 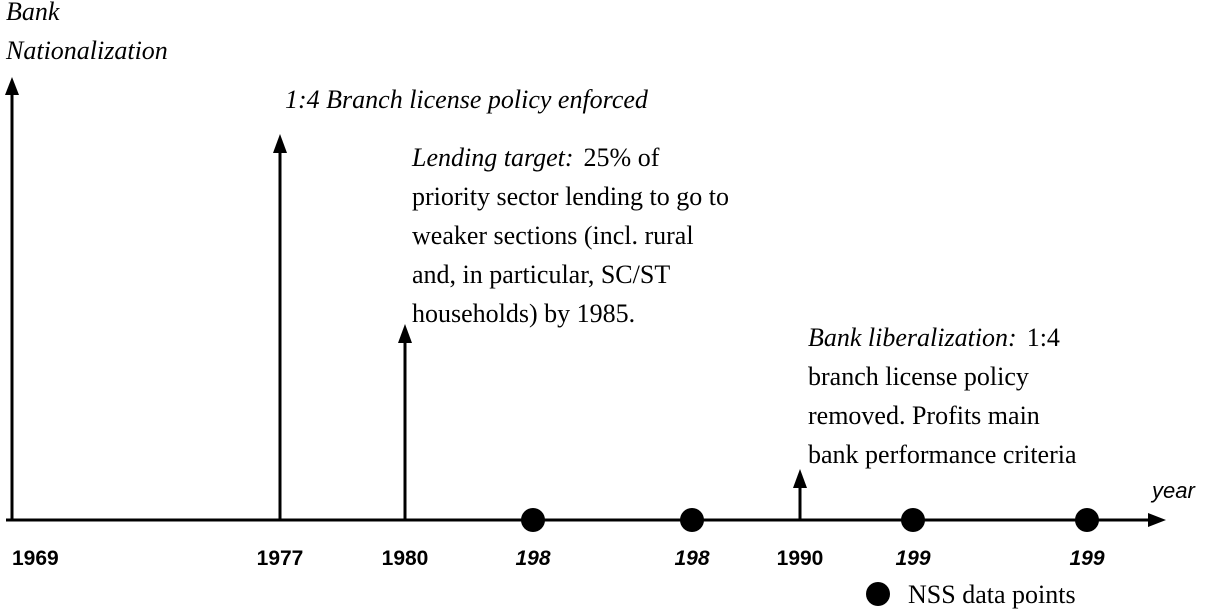 What do you see at coordinates (33, 13) in the screenshot?
I see `event-label: Bank` at bounding box center [33, 13].